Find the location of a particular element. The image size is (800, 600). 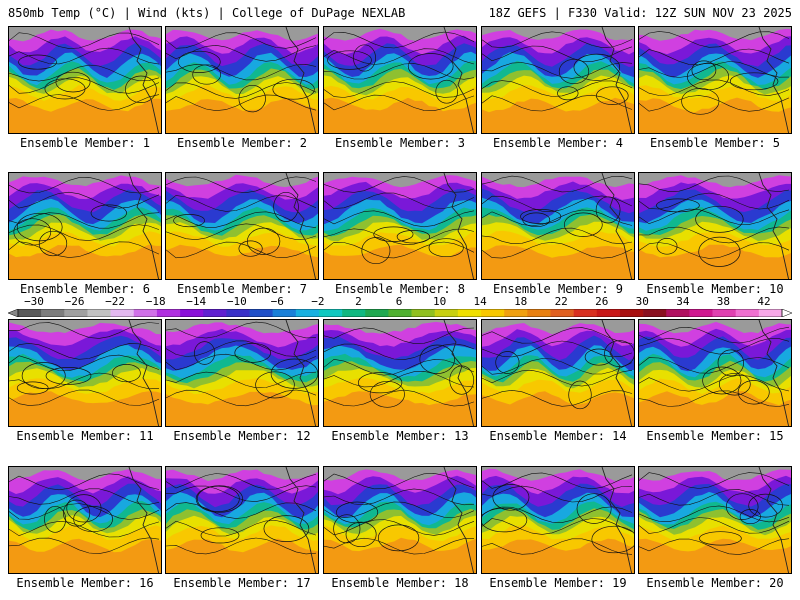

ensemble-member-label: Ensemble Member: 19 is located at coordinates (558, 583).